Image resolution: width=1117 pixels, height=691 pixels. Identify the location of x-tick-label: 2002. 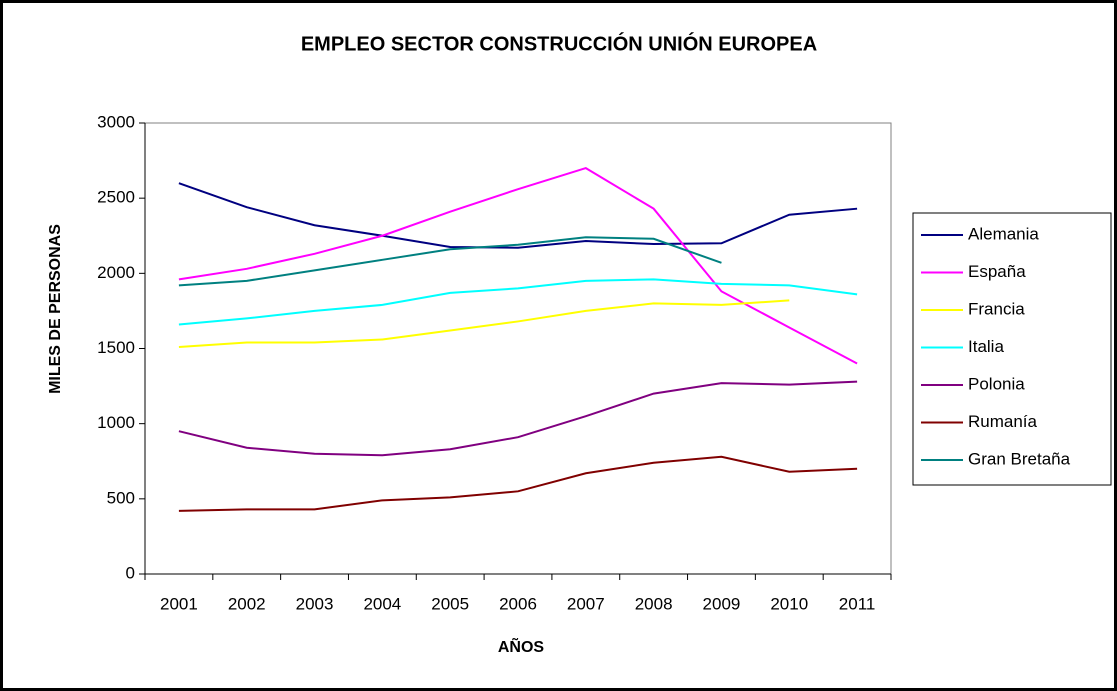
(247, 603).